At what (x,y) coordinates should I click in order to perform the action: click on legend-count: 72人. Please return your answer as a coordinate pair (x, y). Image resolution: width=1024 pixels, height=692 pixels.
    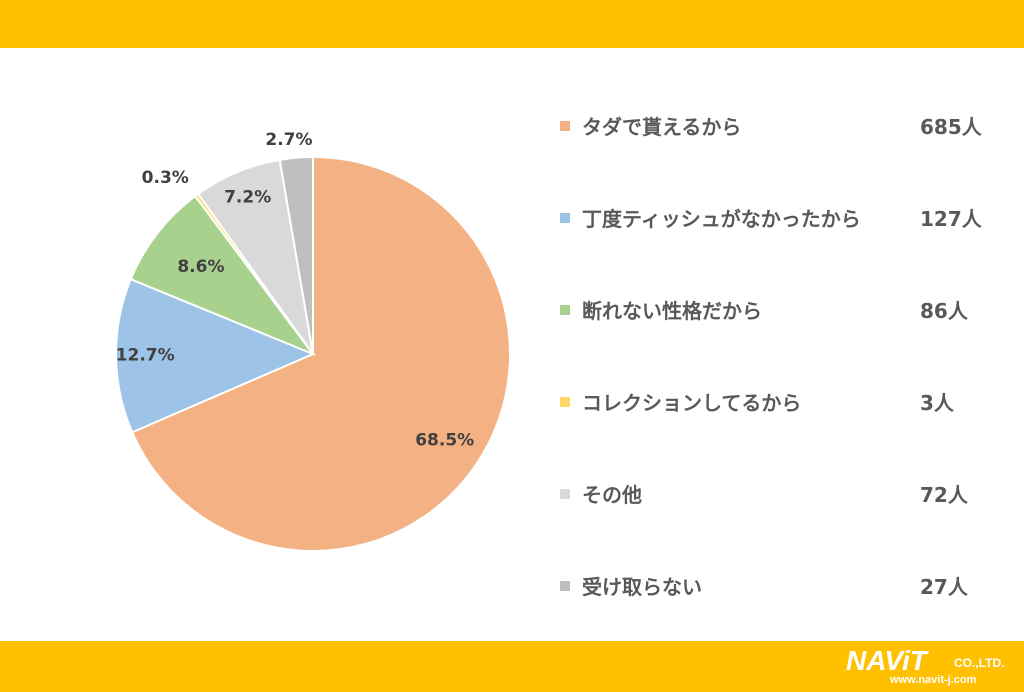
    Looking at the image, I should click on (944, 495).